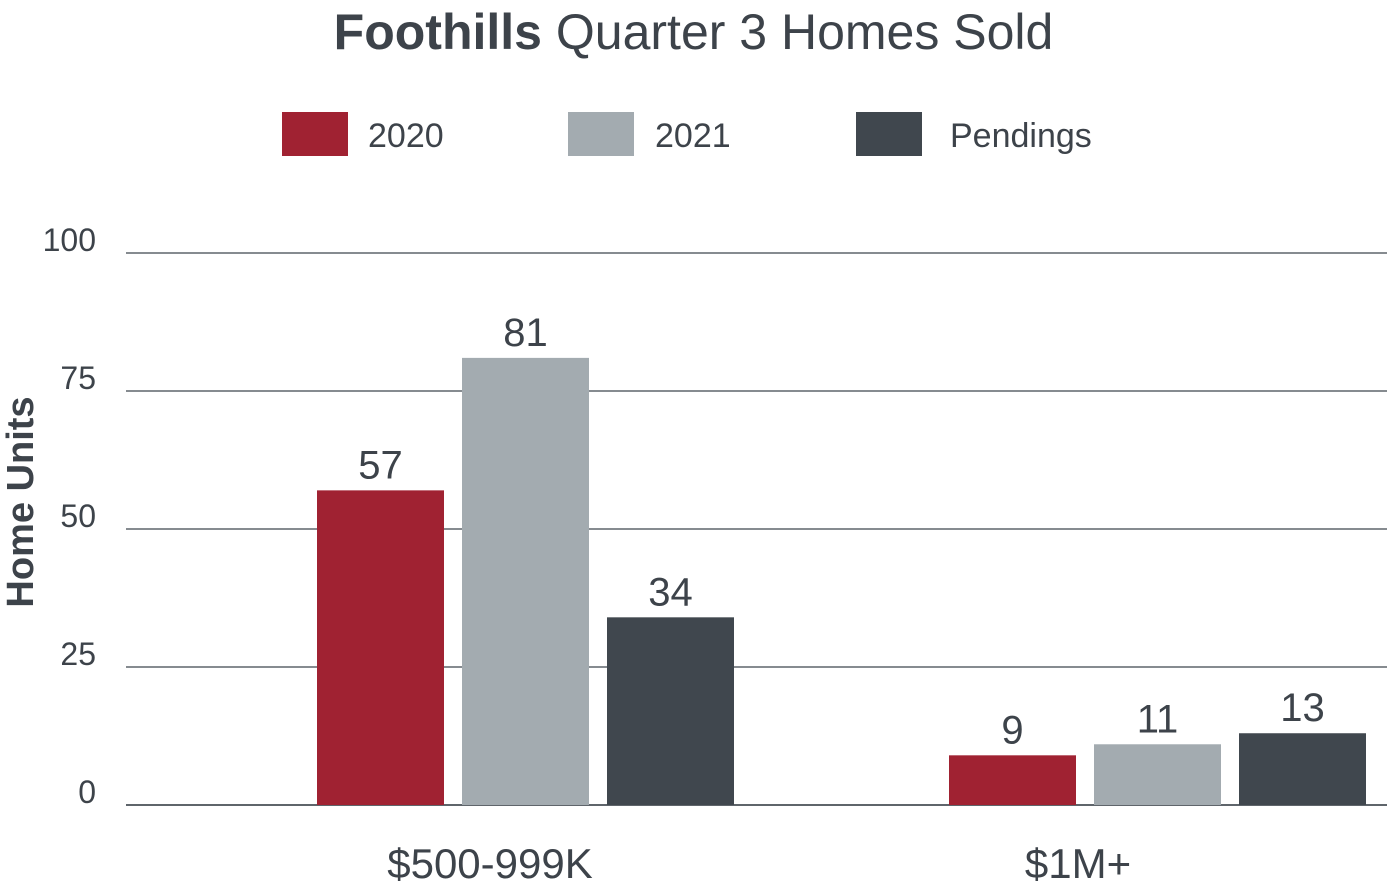 The image size is (1387, 894). I want to click on x-tick-label: $500-999K, so click(490, 863).